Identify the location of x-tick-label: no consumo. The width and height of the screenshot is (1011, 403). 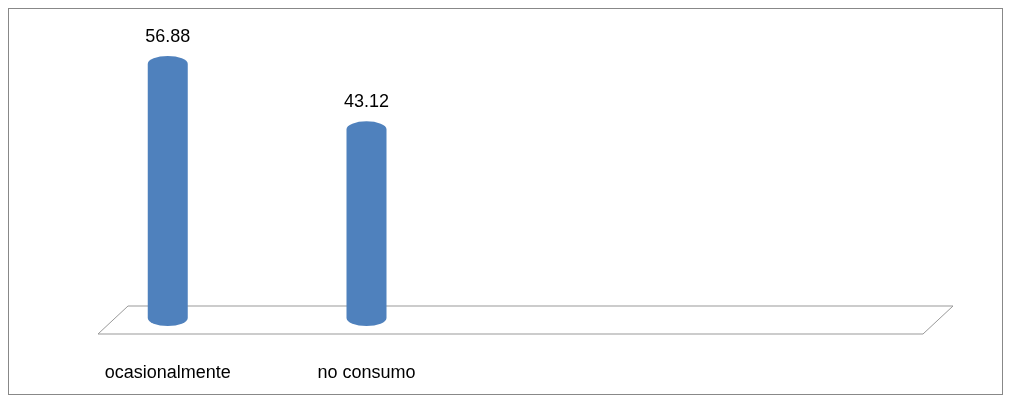
(366, 372).